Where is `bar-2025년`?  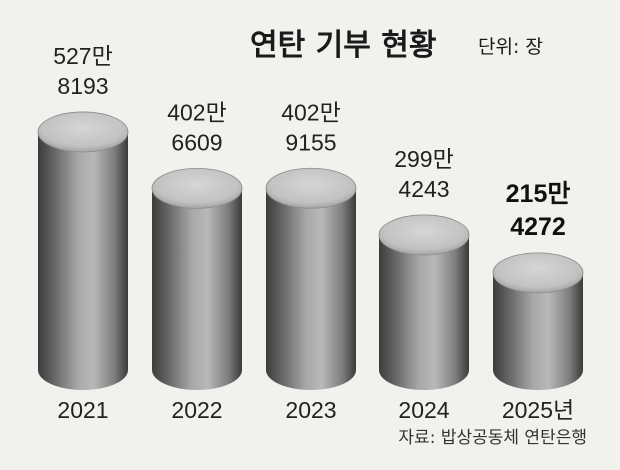
bar-2025년 is located at coordinates (538, 321).